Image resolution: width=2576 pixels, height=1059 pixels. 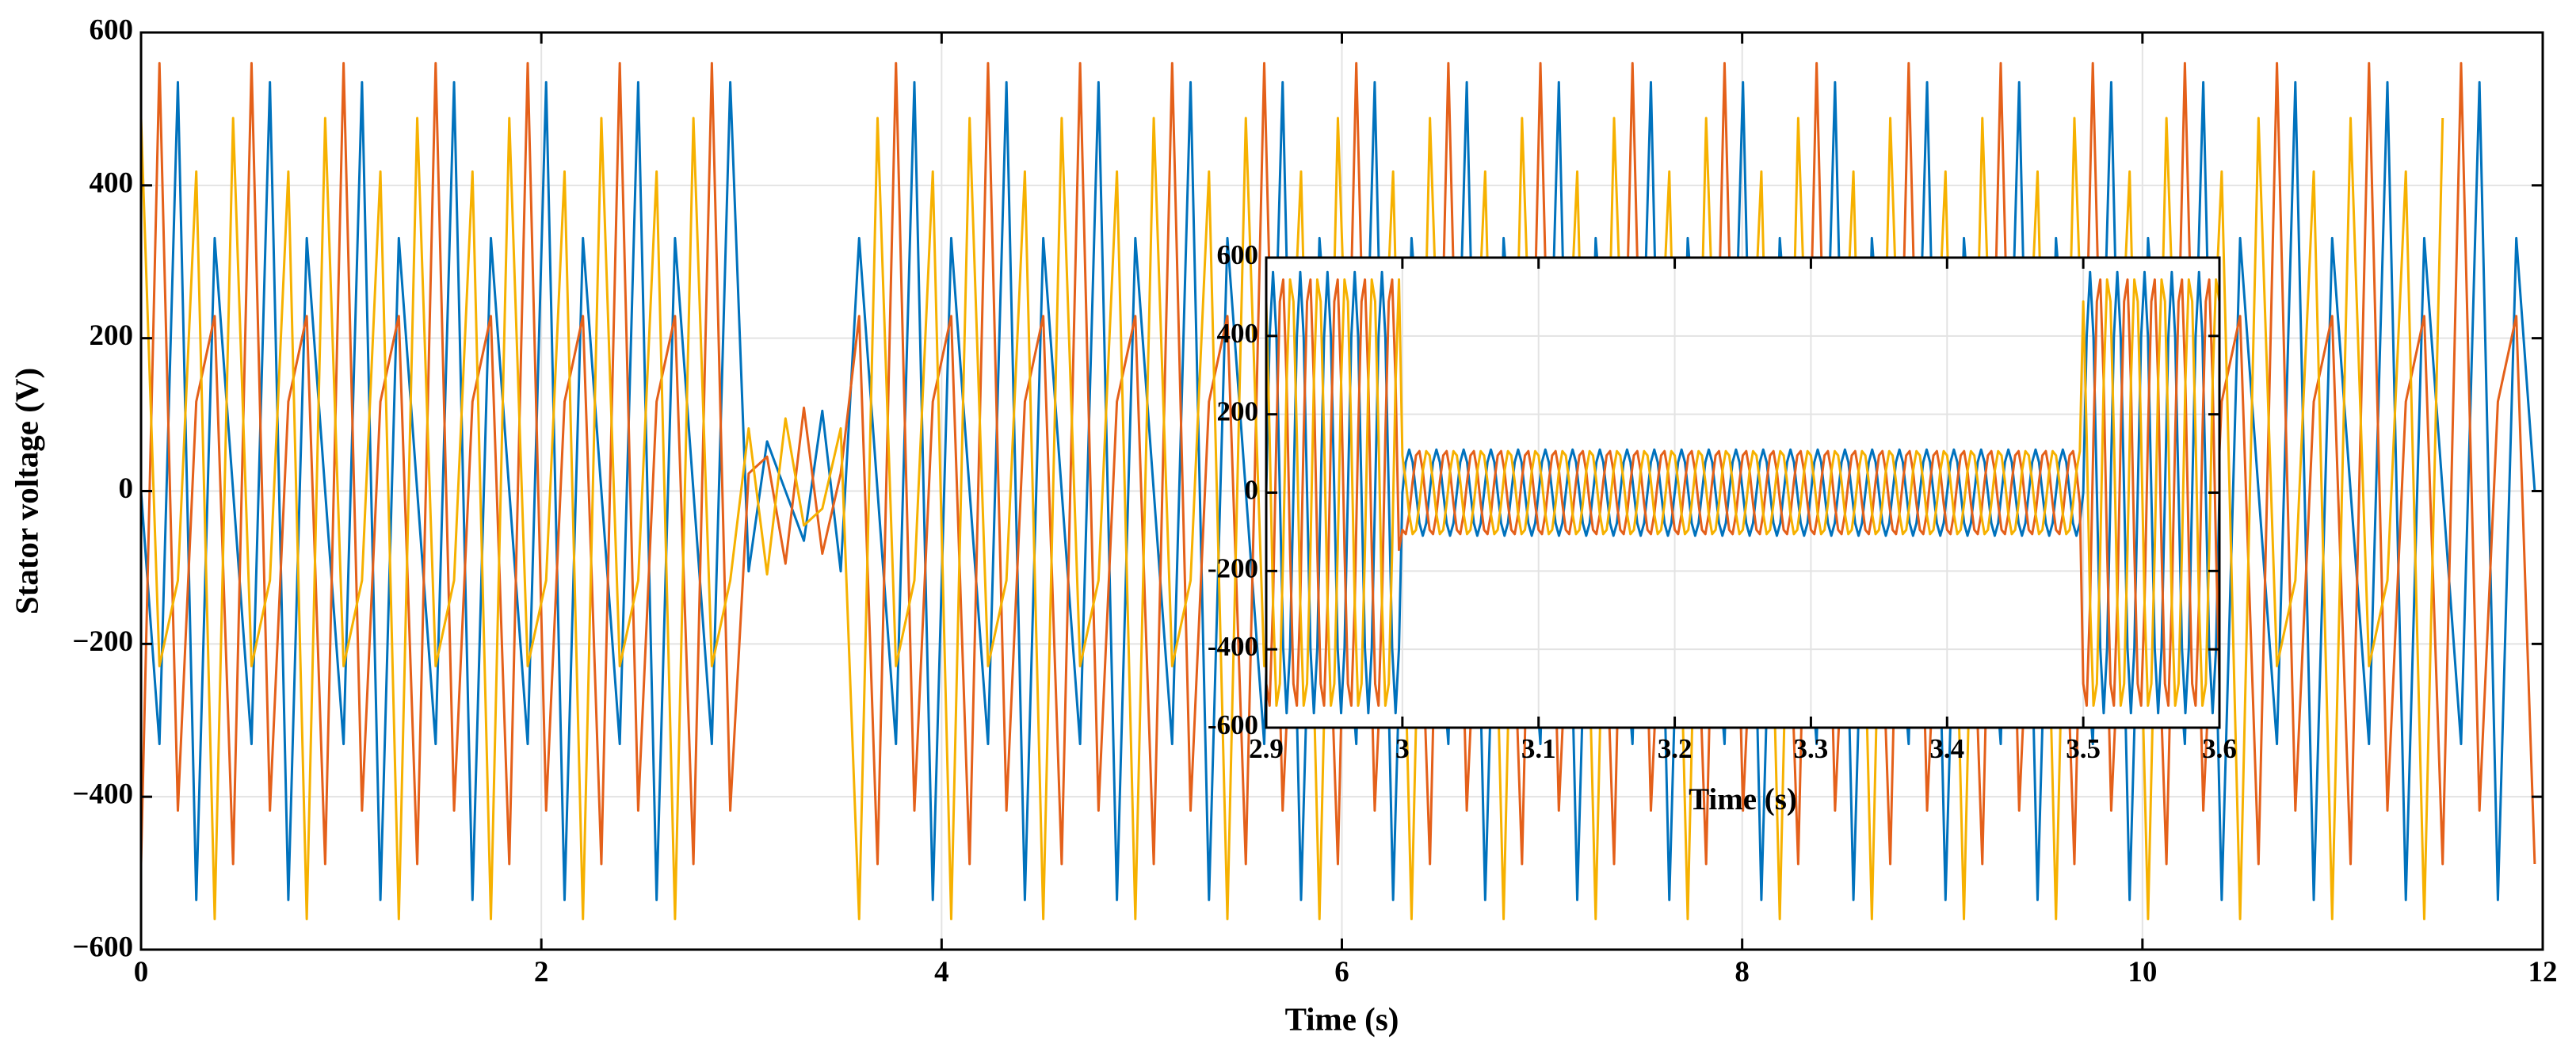 I want to click on x-tick-label: 2, so click(x=541, y=972).